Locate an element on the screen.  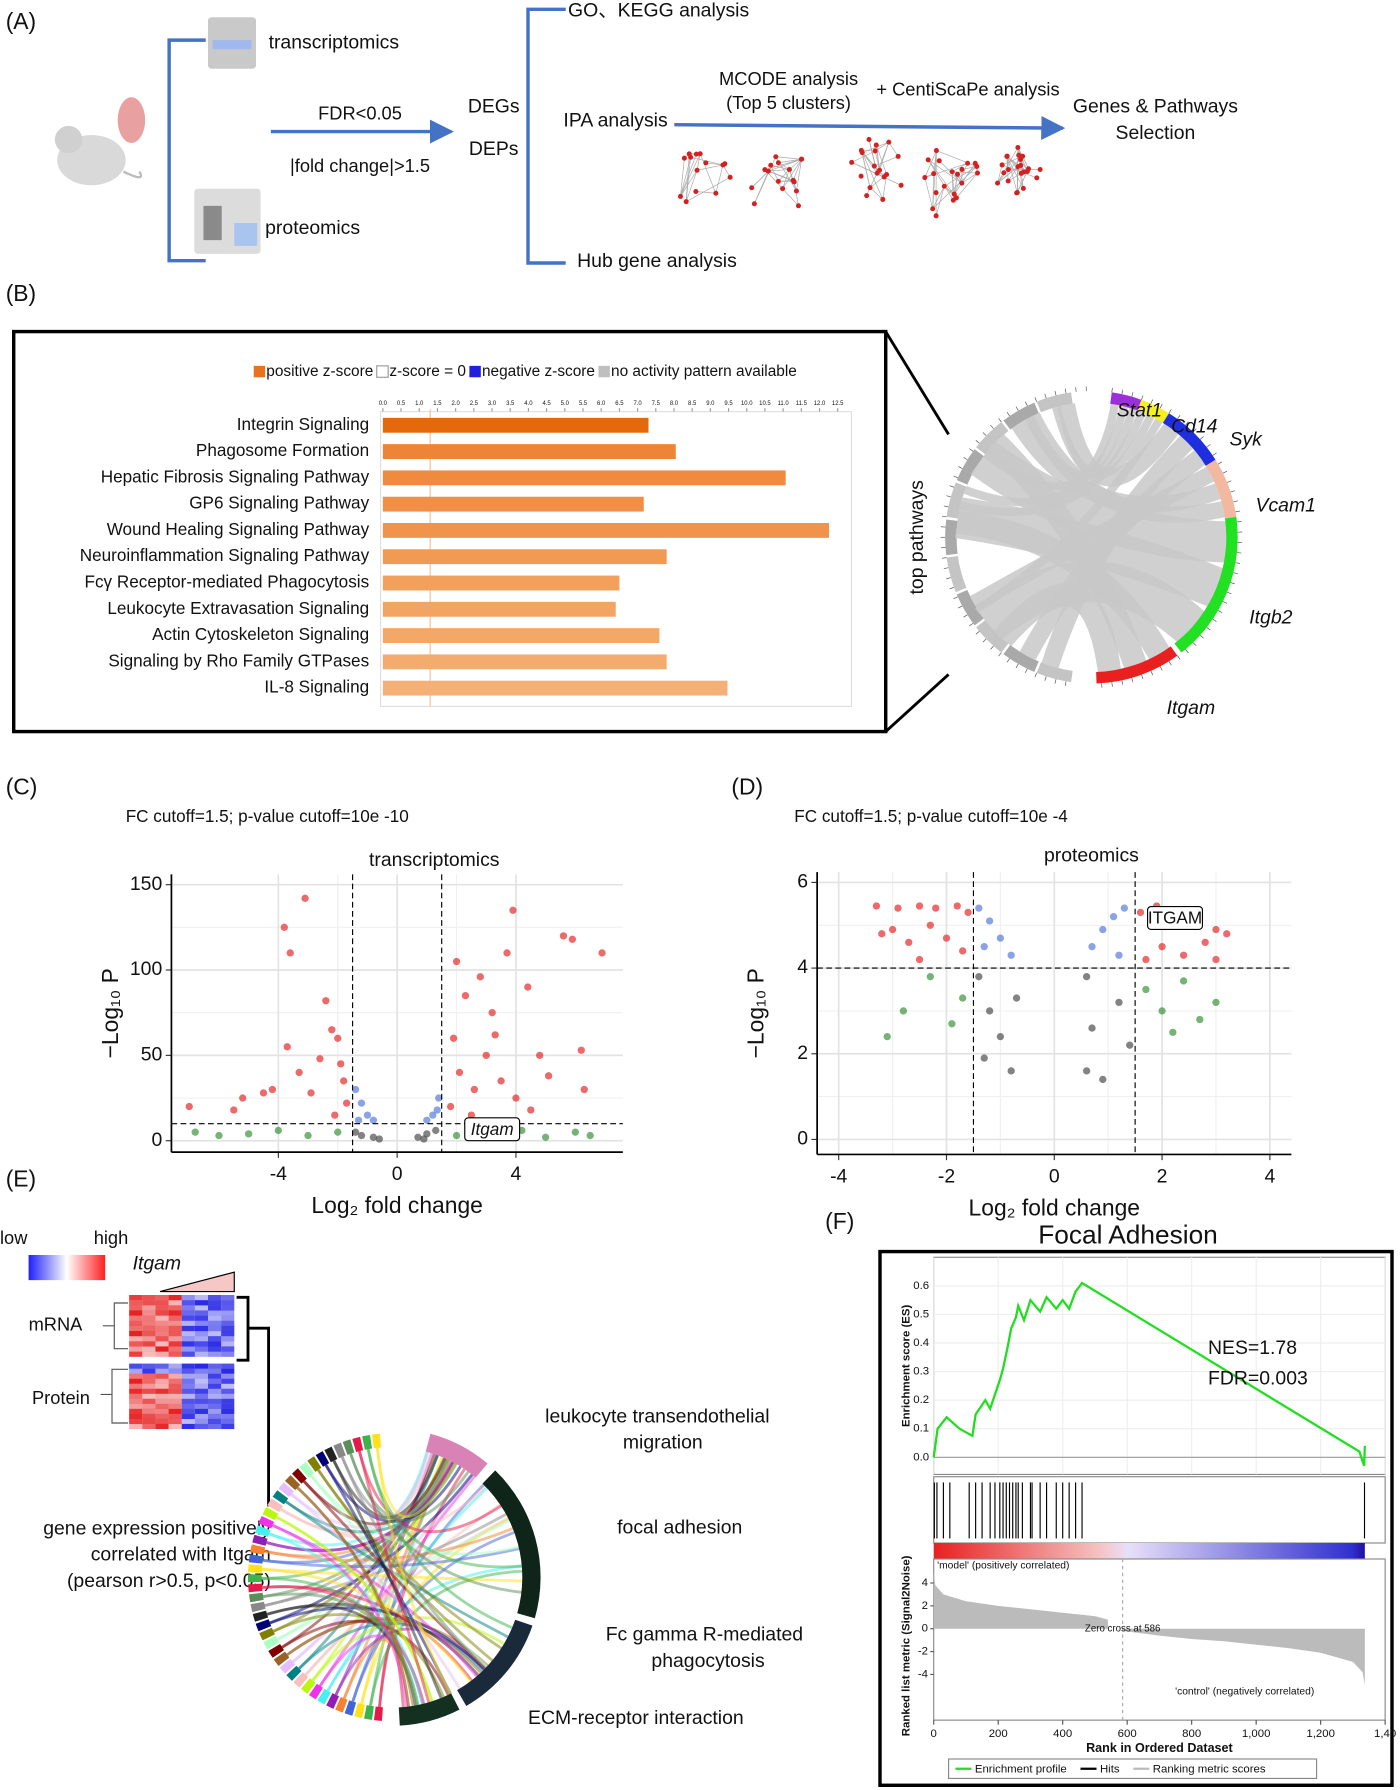
panel-label: (F) is located at coordinates (839, 1221).